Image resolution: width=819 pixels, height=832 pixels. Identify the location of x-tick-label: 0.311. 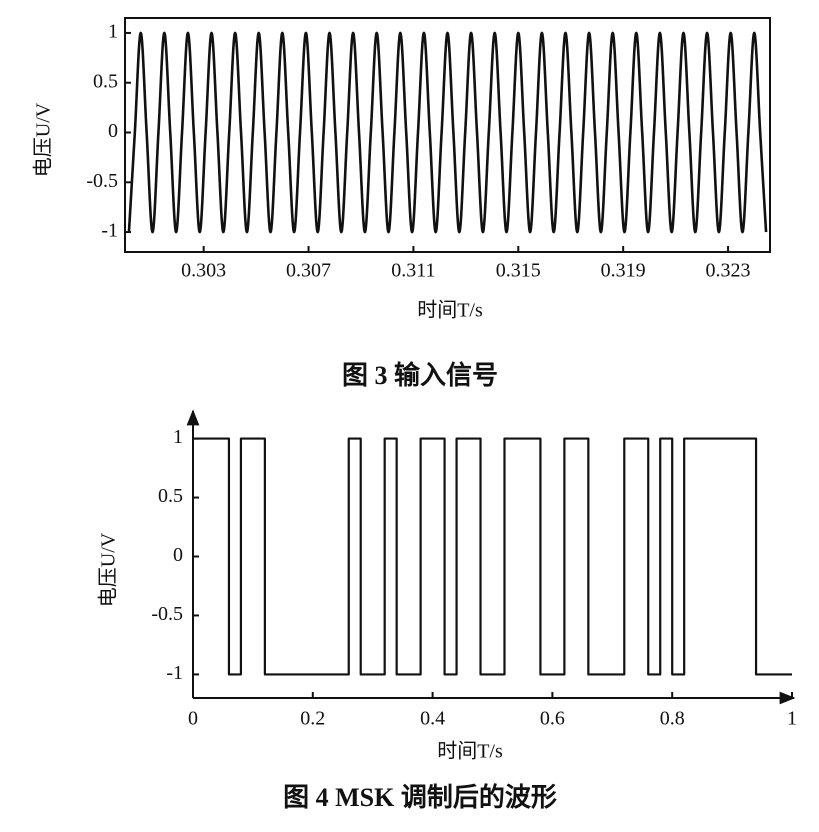
(413, 271).